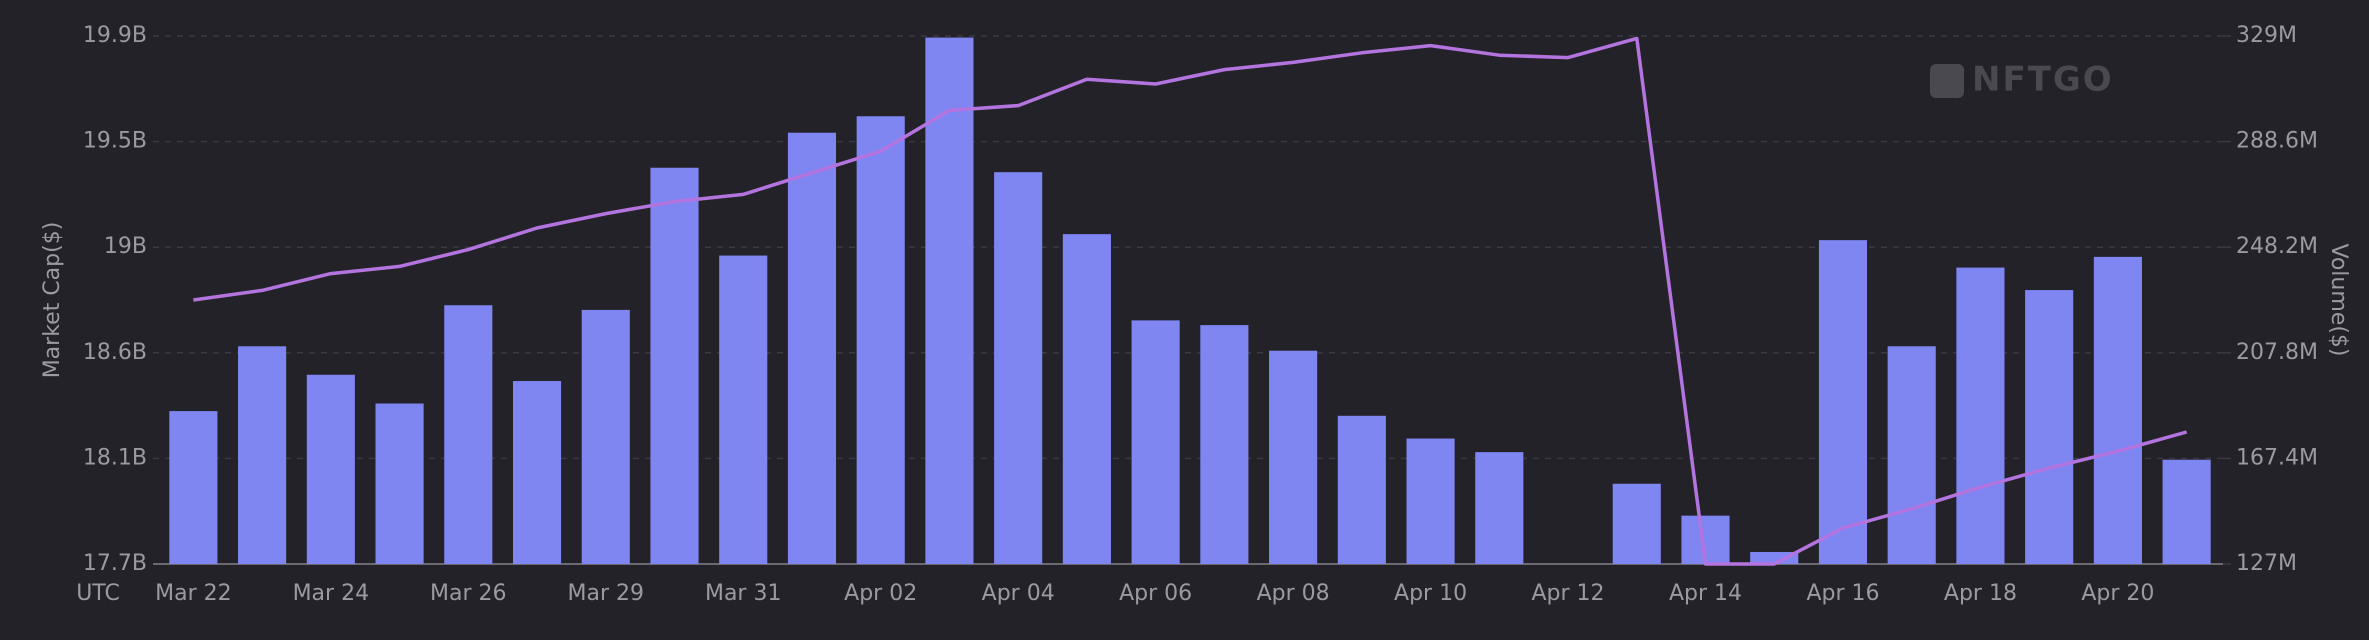  I want to click on x-tick-label: Apr 16, so click(1842, 593).